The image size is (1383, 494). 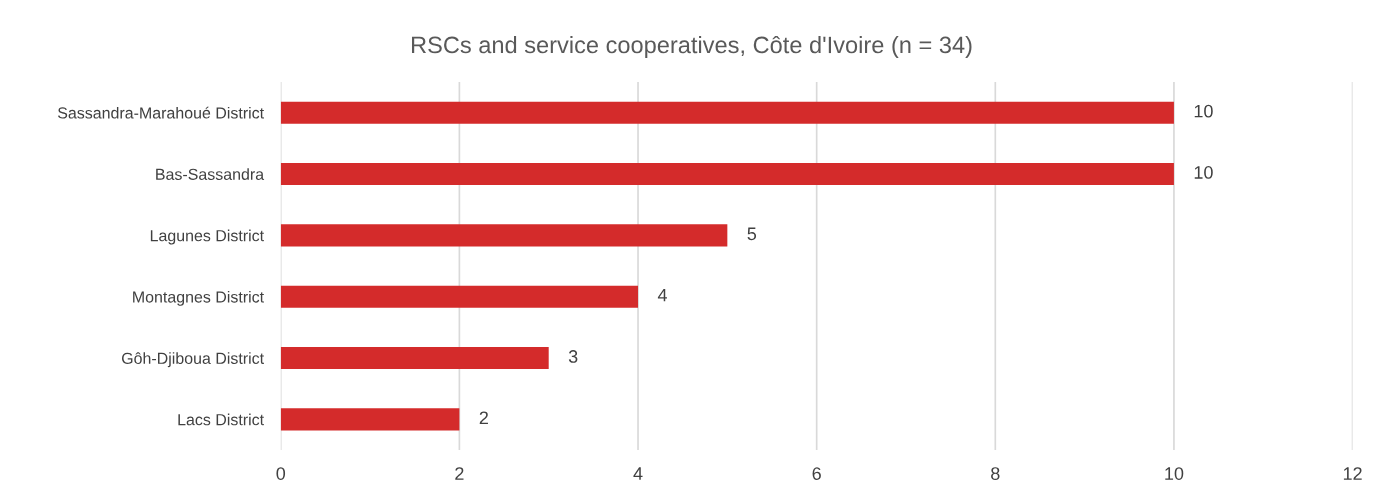 What do you see at coordinates (692, 46) in the screenshot?
I see `chart-title: RSCs and service cooperatives, Côte d'Ivoire (n = 34)` at bounding box center [692, 46].